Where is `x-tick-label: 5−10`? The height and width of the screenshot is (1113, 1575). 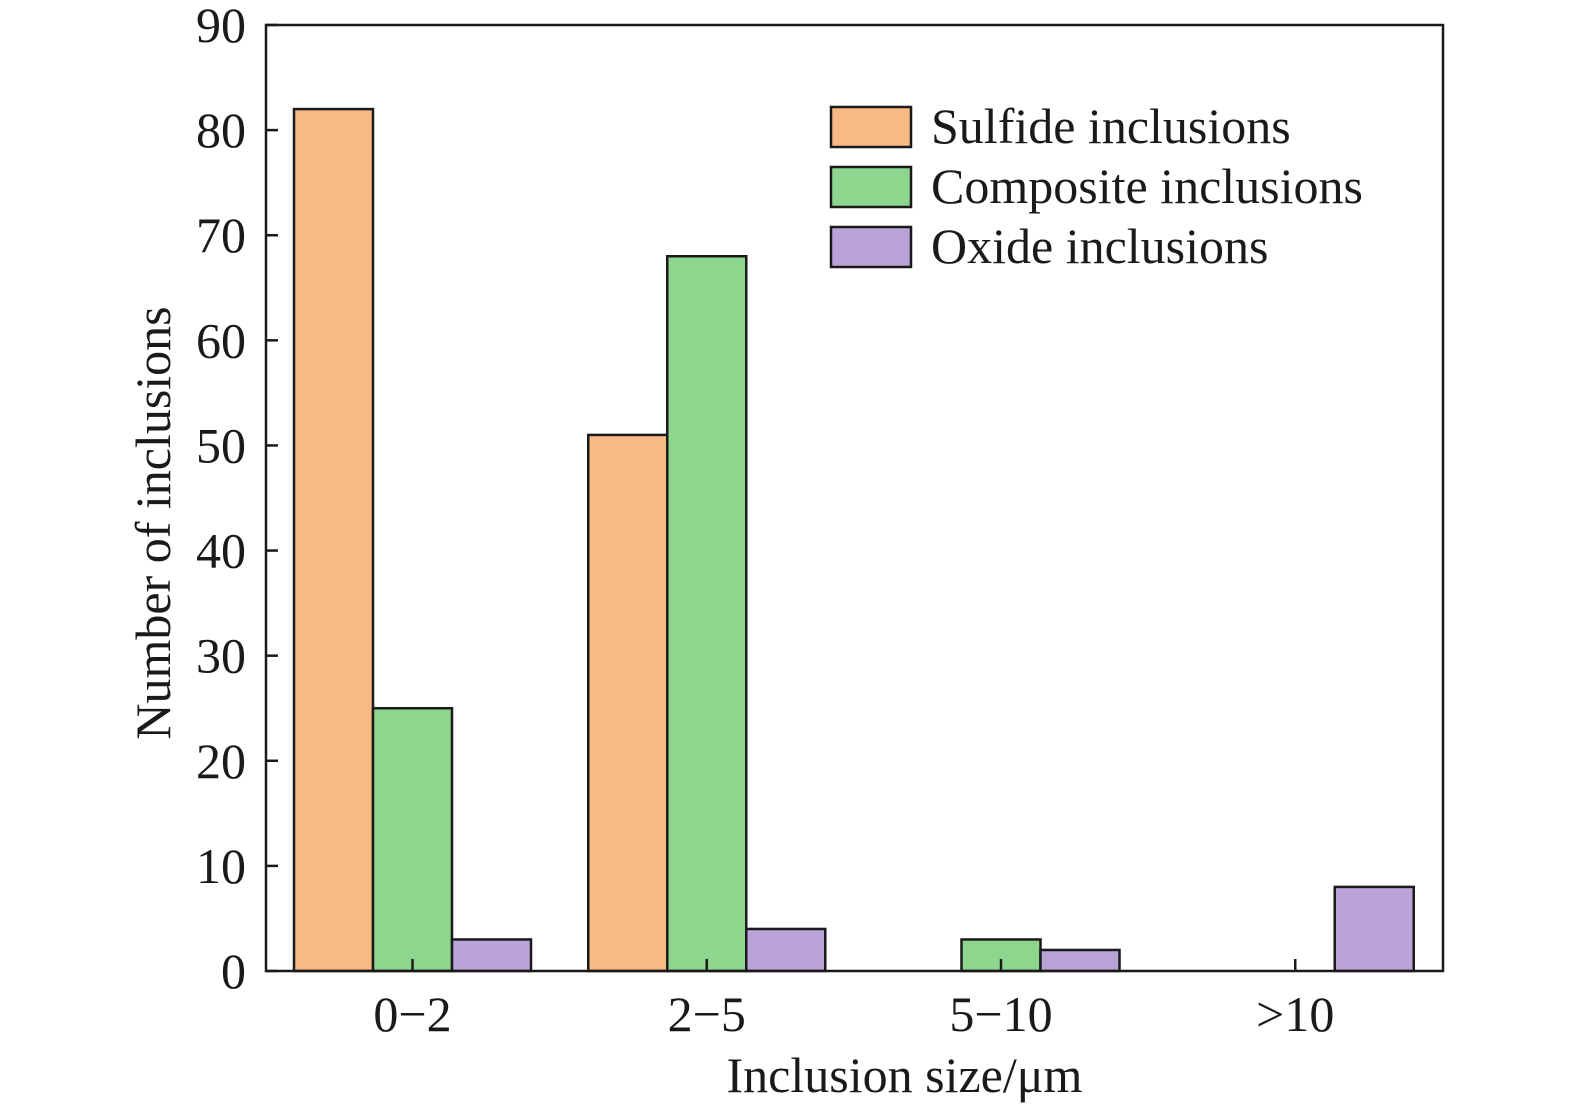
x-tick-label: 5−10 is located at coordinates (1000, 1014).